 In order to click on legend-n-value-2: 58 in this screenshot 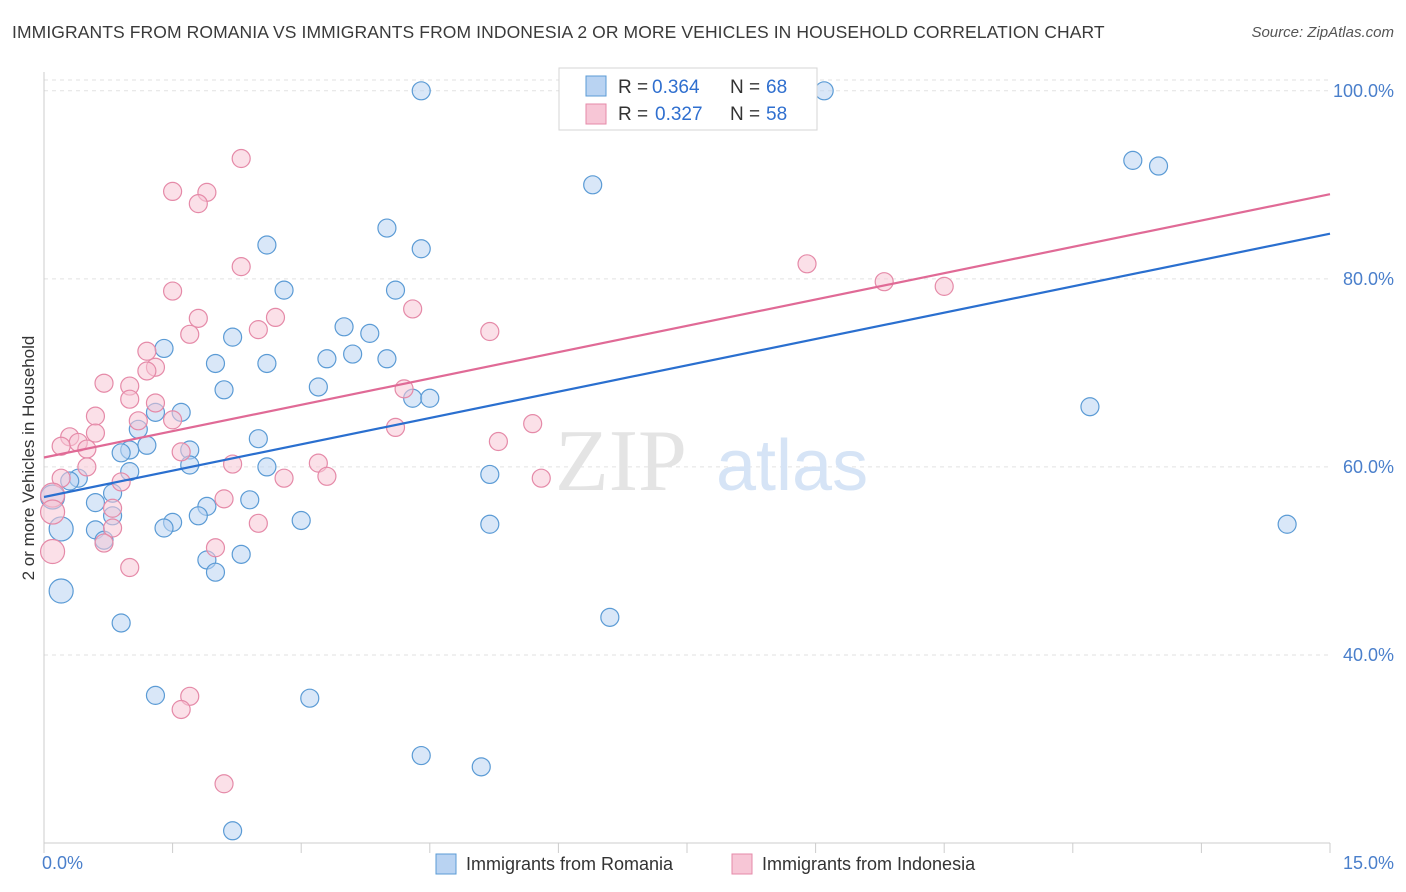, I will do `click(776, 114)`.